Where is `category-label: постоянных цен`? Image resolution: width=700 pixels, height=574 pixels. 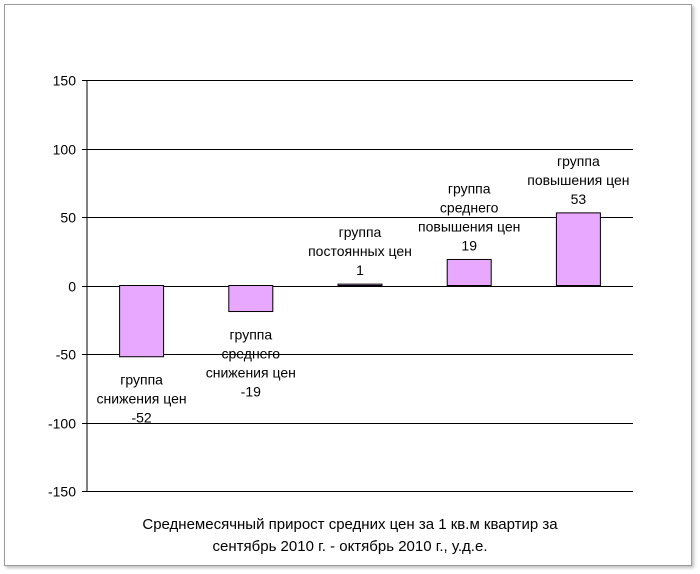 category-label: постоянных цен is located at coordinates (360, 251).